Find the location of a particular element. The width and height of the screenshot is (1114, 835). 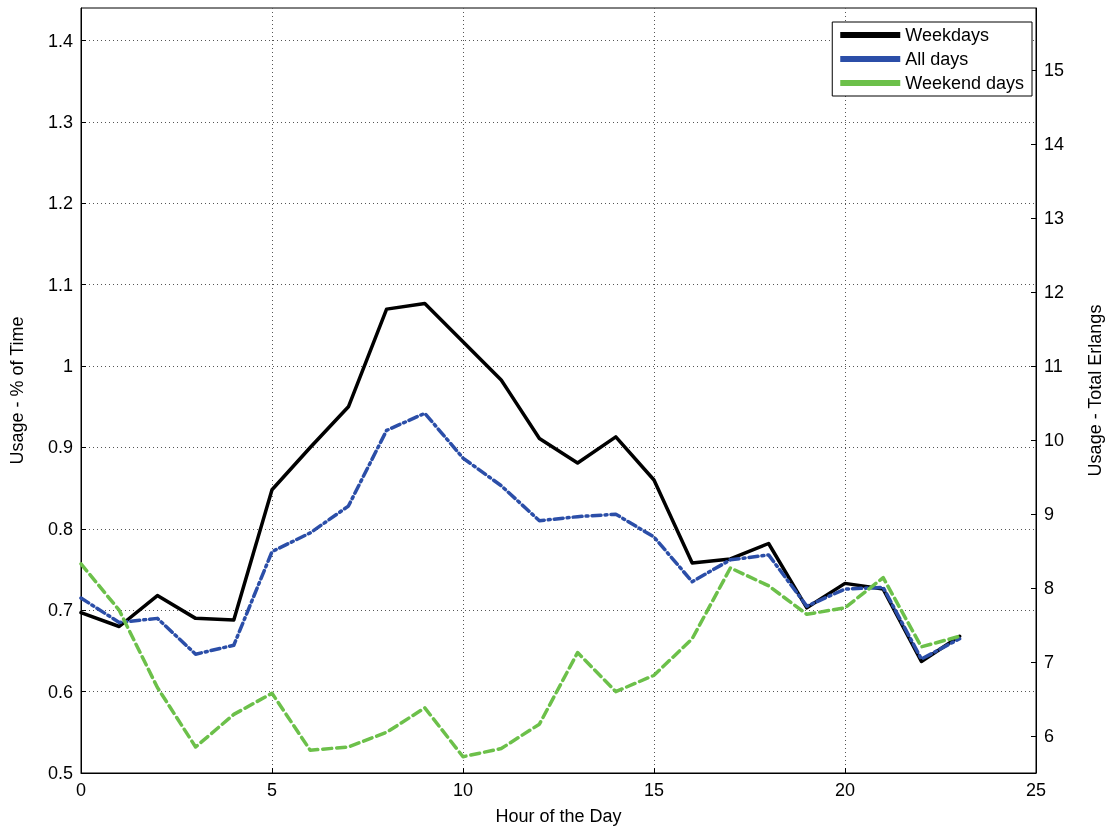

y-tick-label: 1.2 is located at coordinates (60, 203).